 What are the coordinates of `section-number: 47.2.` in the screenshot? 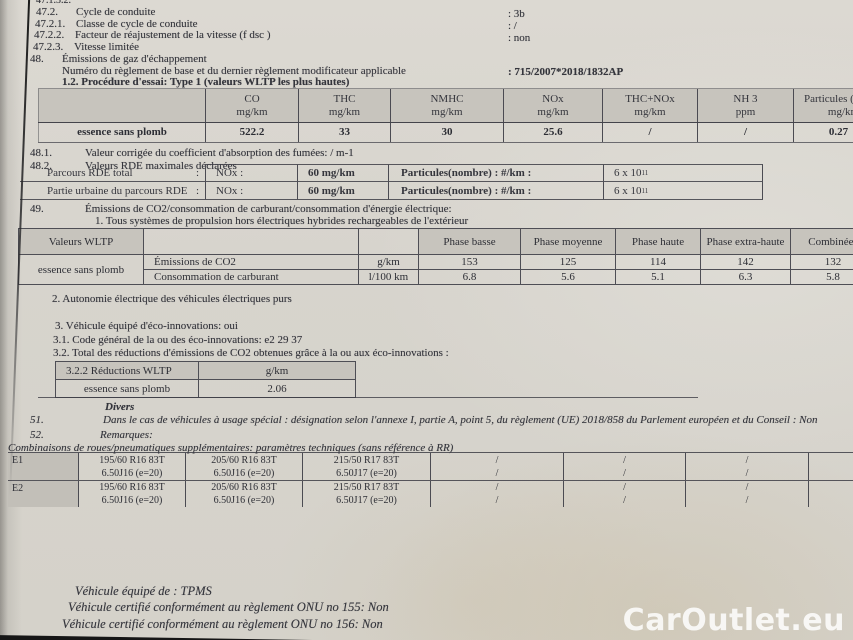 It's located at (47, 12).